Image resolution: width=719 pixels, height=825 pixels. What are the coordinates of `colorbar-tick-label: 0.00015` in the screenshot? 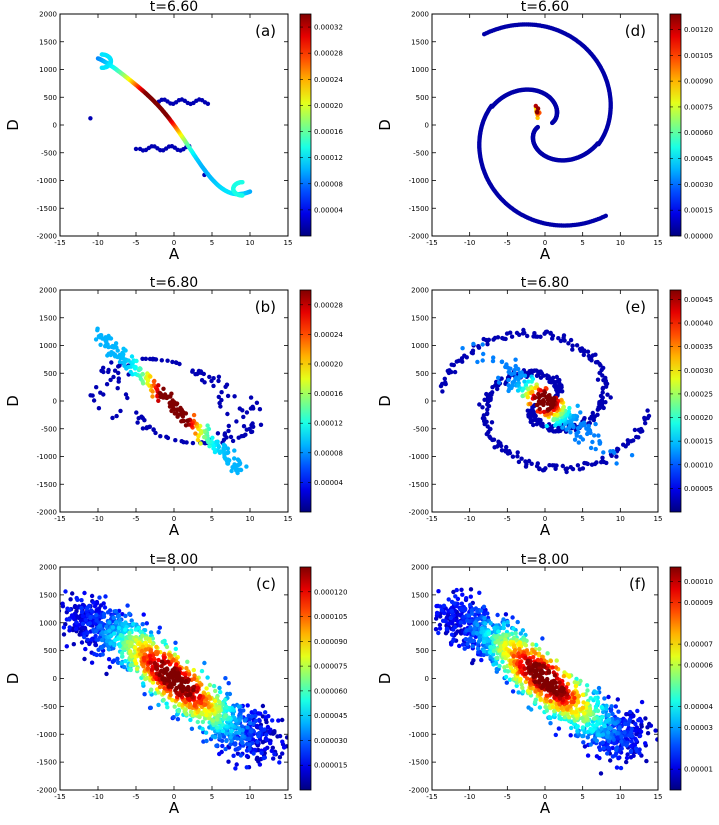 It's located at (698, 442).